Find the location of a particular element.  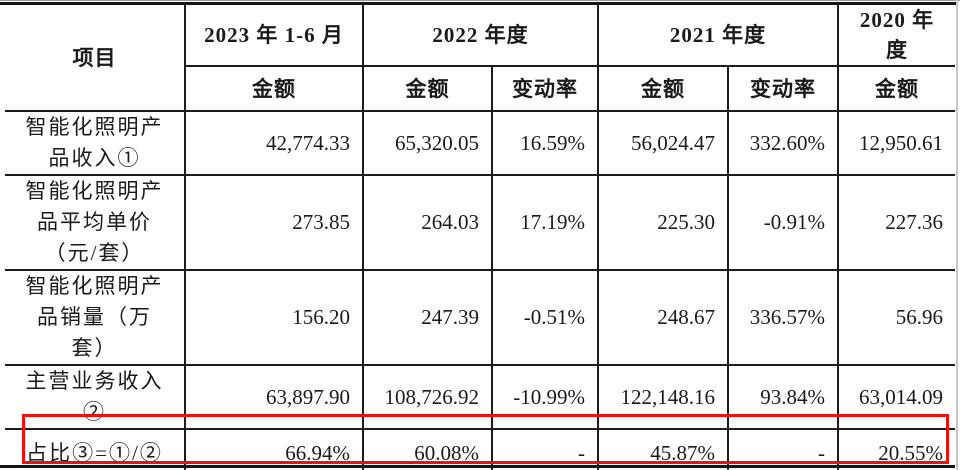

col-header-item: 项目 is located at coordinates (95, 58).